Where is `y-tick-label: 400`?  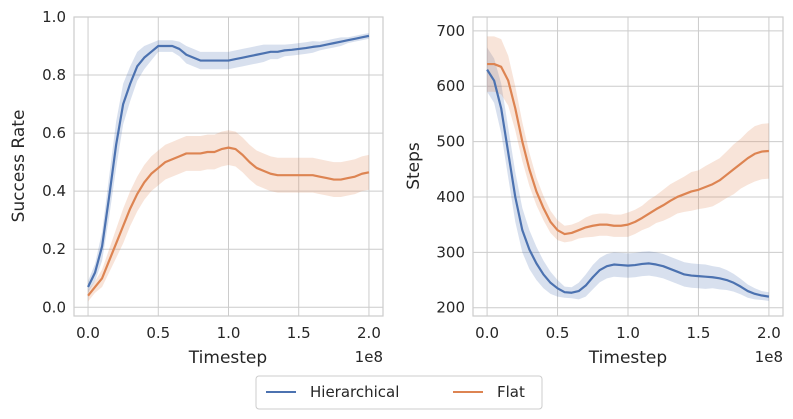
y-tick-label: 400 is located at coordinates (450, 197).